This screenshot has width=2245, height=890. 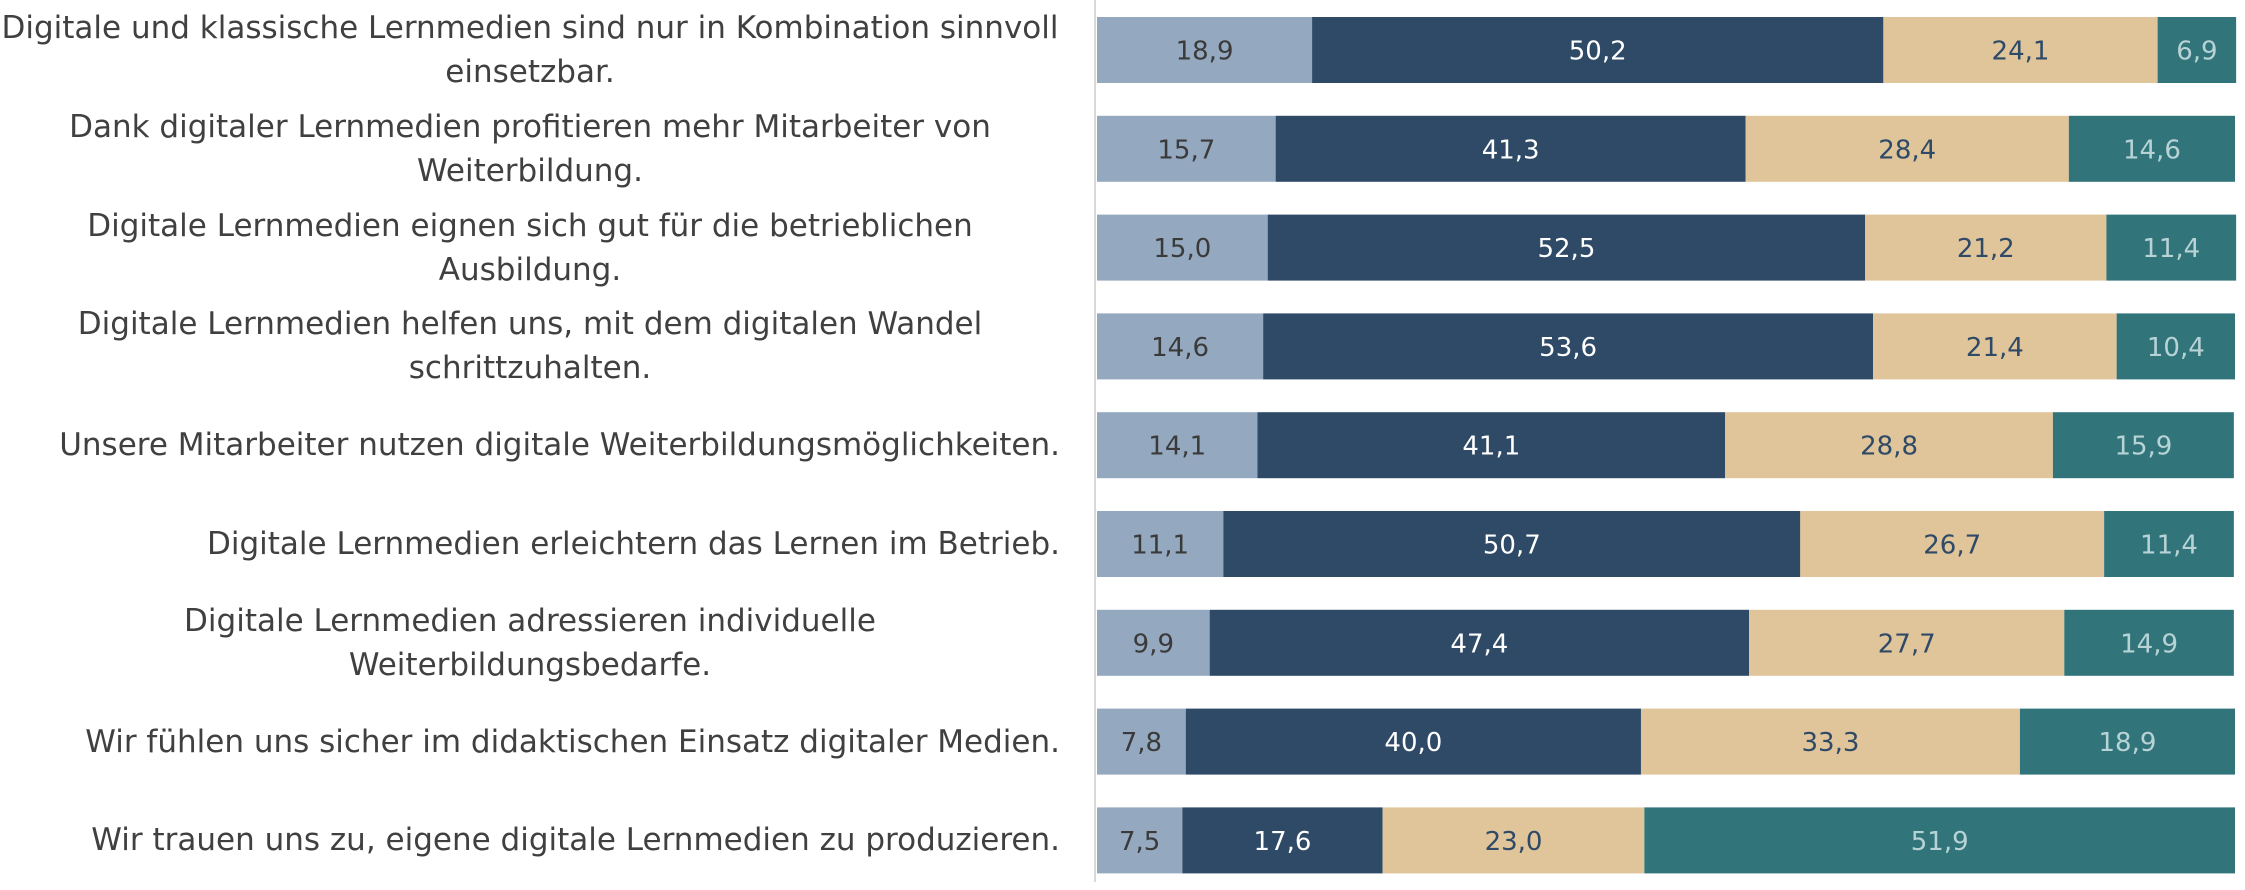 I want to click on value-label: 40,0, so click(x=1413, y=743).